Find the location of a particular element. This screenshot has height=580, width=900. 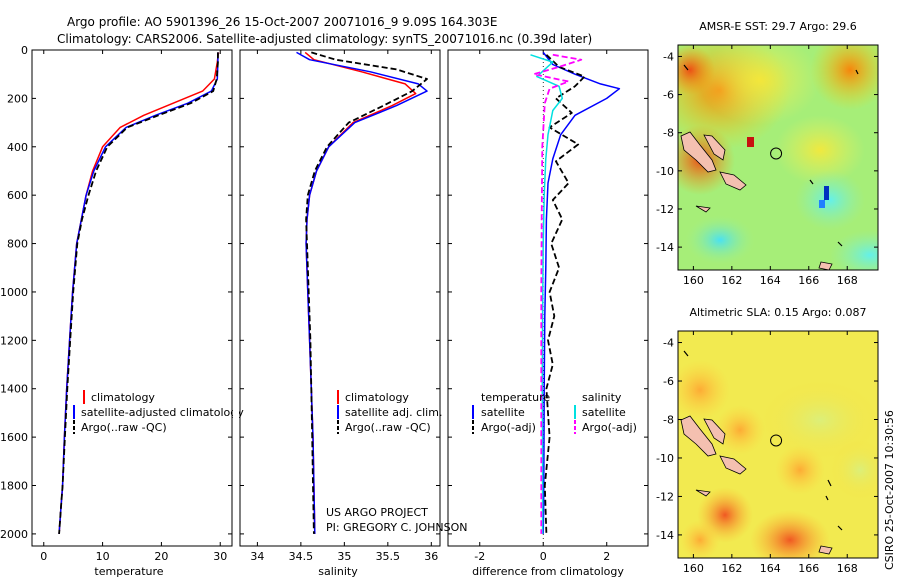

sst-map-field is located at coordinates (778, 157).